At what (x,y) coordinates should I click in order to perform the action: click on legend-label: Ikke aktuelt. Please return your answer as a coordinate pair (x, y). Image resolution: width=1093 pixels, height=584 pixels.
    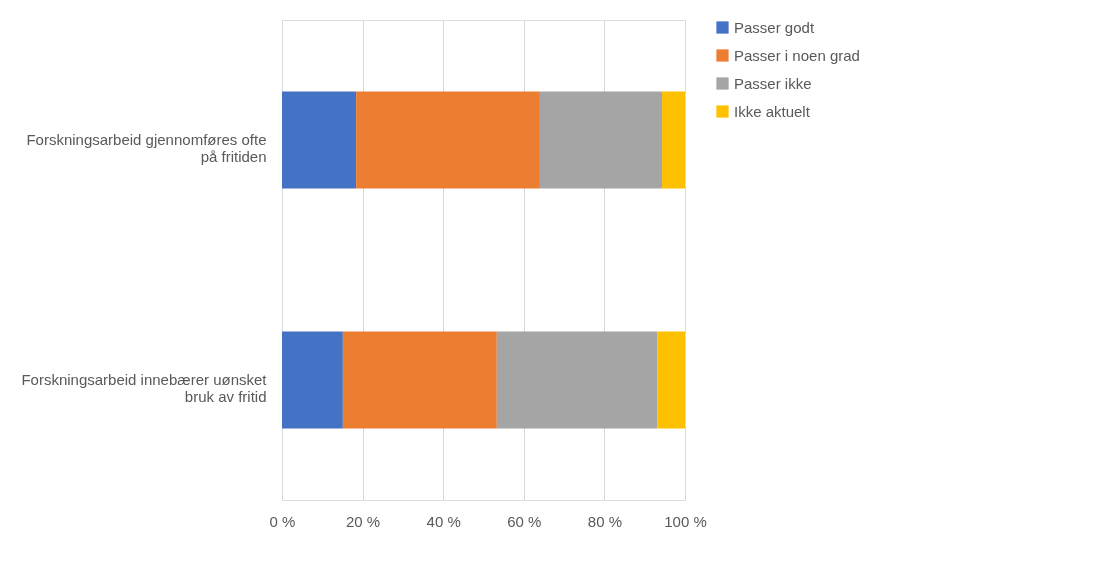
    Looking at the image, I should click on (772, 111).